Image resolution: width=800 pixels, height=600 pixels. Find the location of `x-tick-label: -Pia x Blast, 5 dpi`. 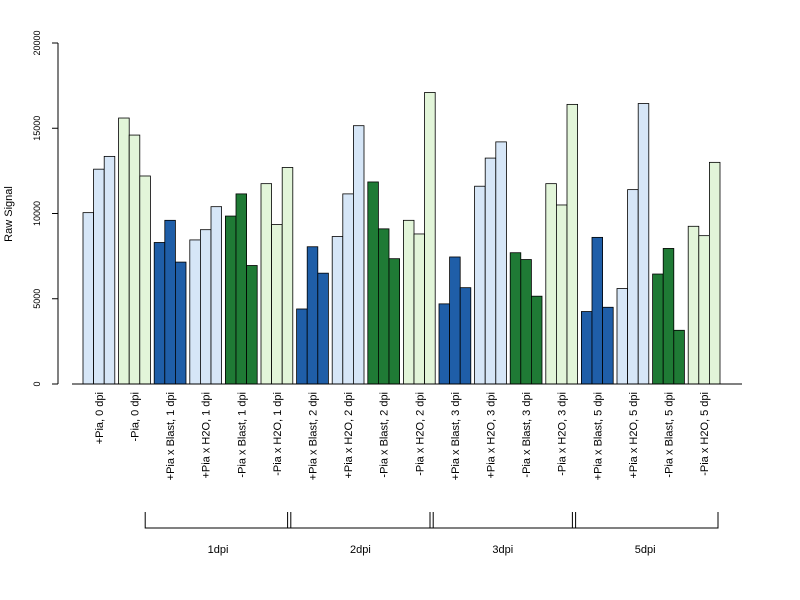

x-tick-label: -Pia x Blast, 5 dpi is located at coordinates (670, 435).